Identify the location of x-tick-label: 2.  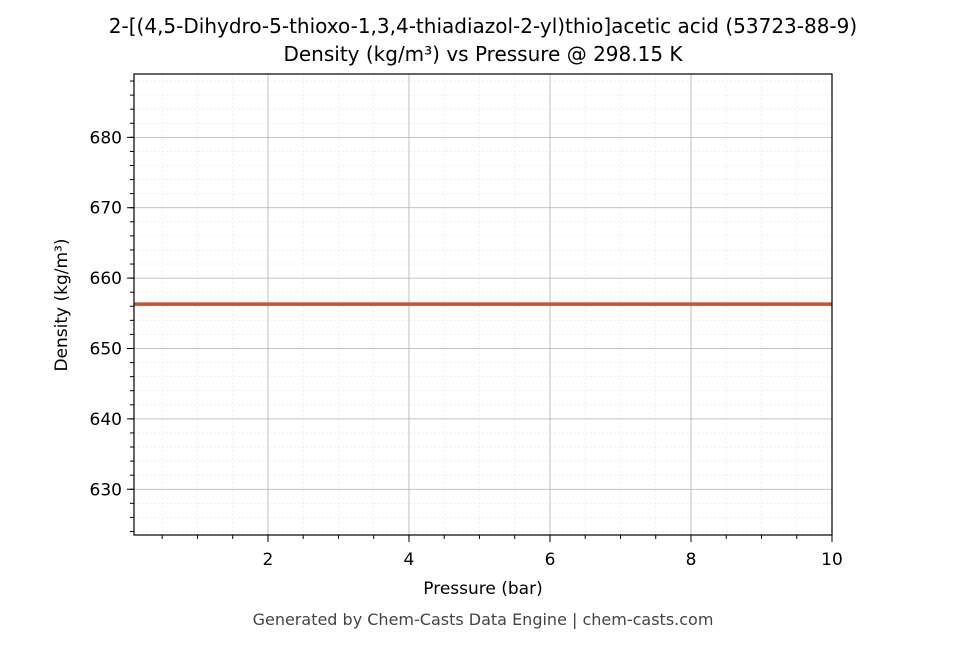
(268, 560).